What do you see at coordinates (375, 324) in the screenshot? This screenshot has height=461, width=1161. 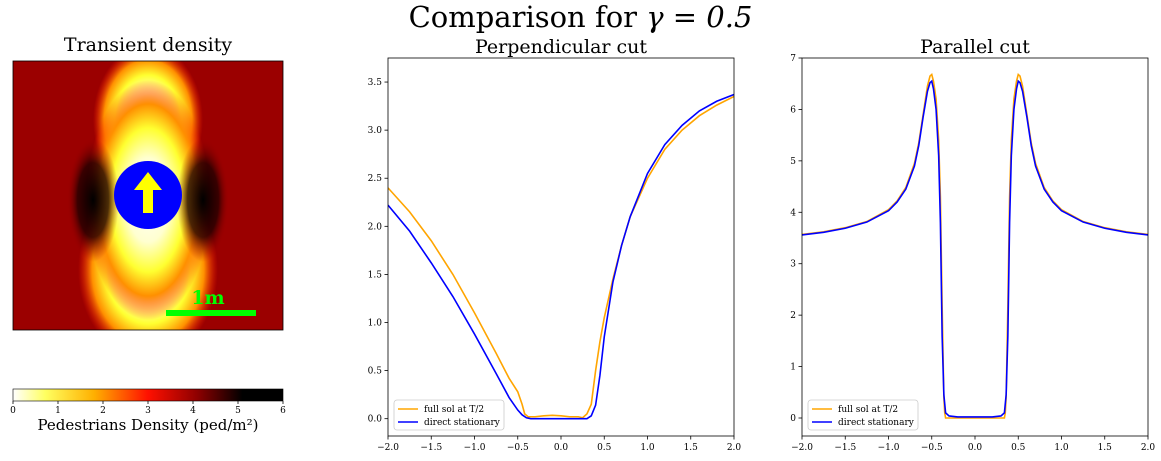 I see `y-tick-label: 1.0` at bounding box center [375, 324].